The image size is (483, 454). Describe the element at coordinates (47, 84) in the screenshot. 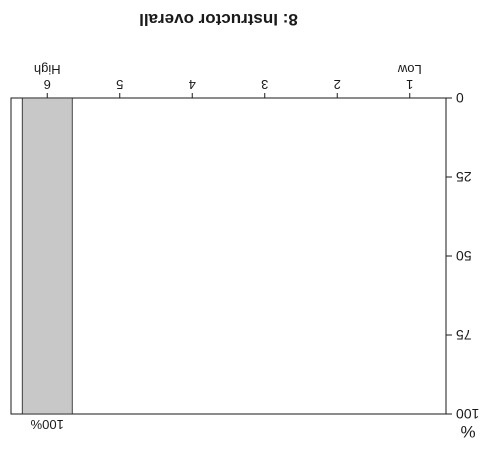

I see `x-tick-label-6: 6` at that location.